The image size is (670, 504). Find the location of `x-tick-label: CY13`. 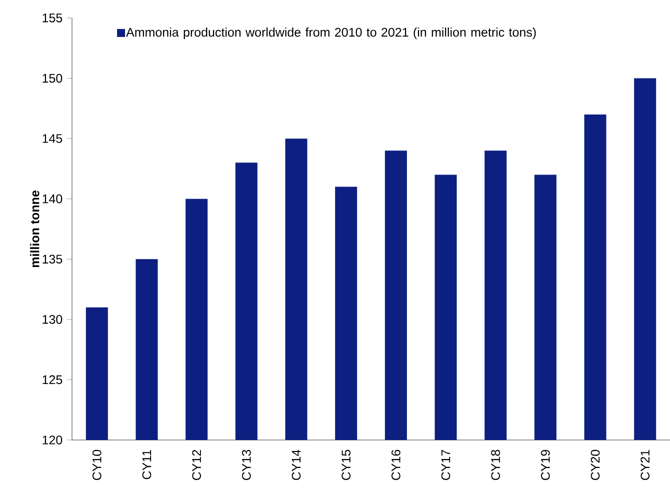

x-tick-label: CY13 is located at coordinates (246, 465).